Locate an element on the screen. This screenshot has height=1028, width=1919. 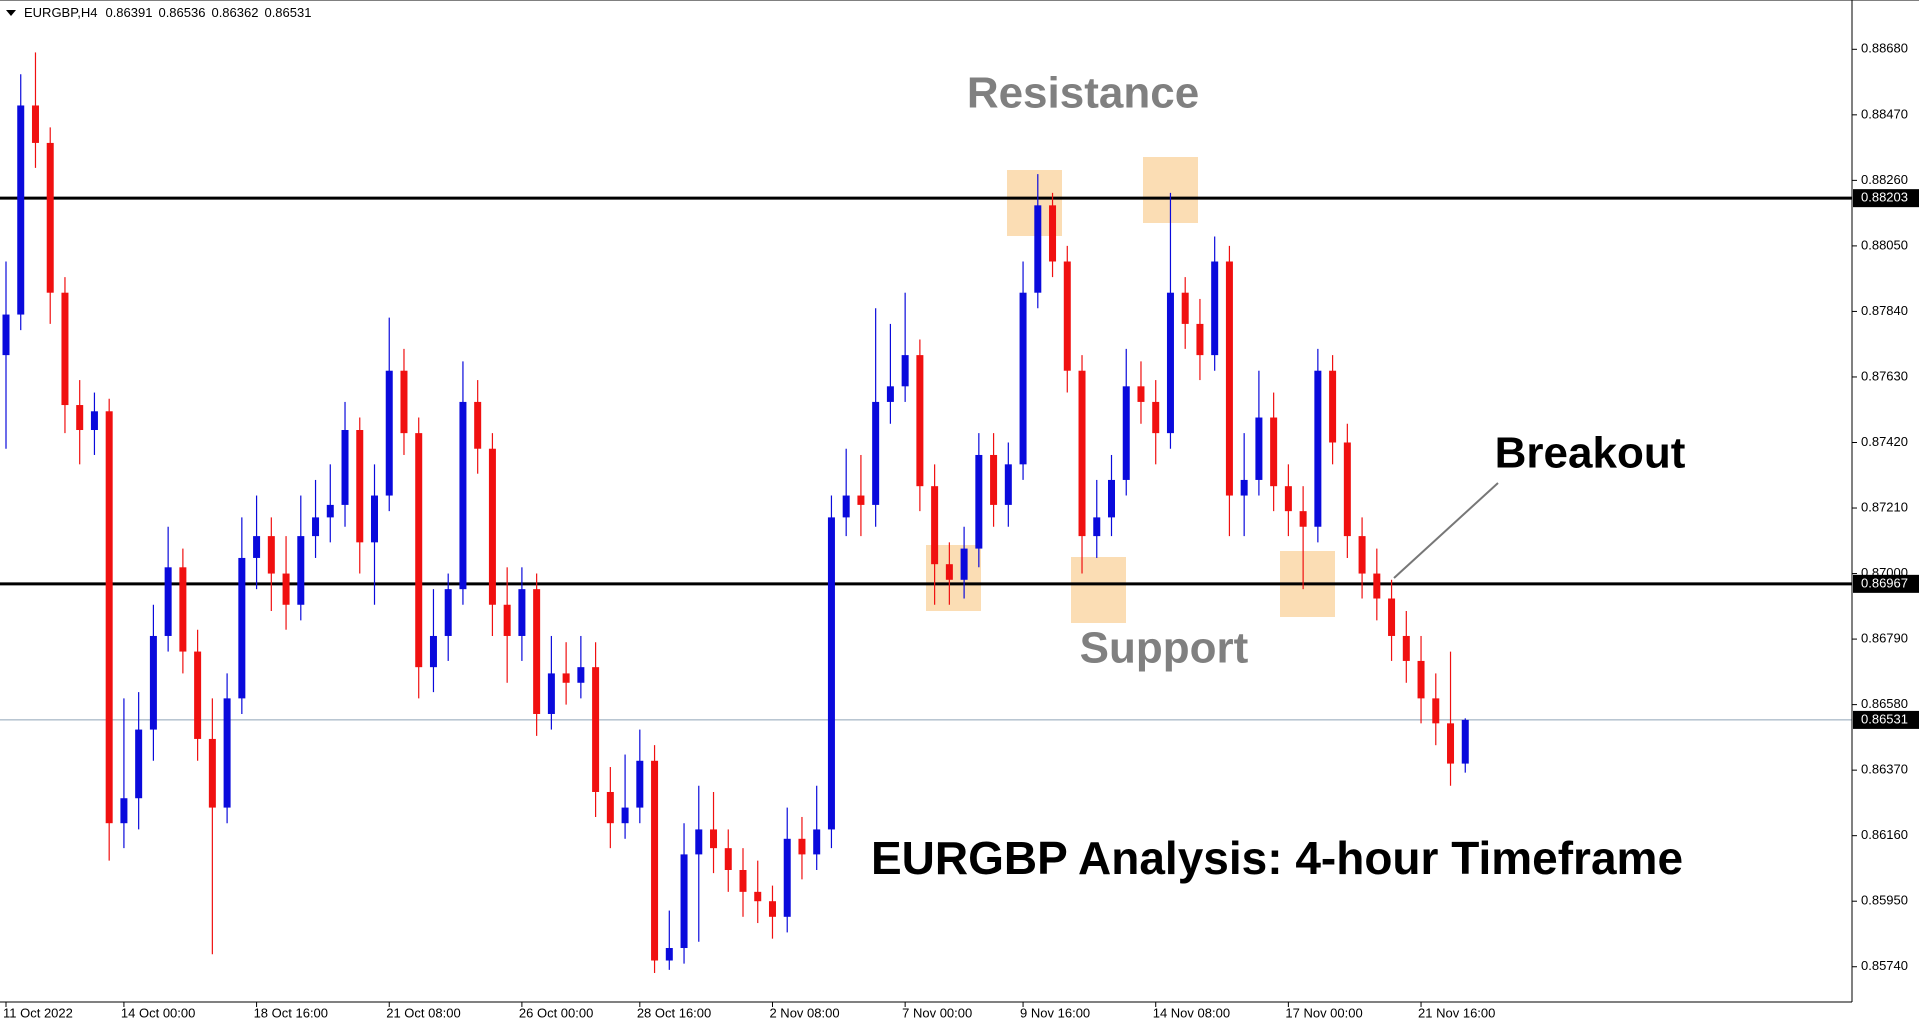
y-tick-label: 0.87210 is located at coordinates (1884, 506).